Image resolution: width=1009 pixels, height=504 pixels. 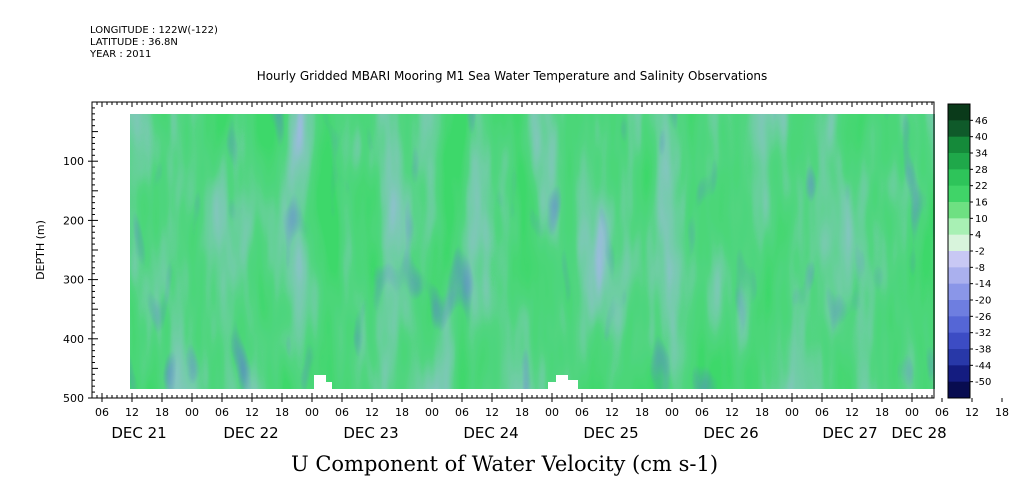 What do you see at coordinates (980, 252) in the screenshot?
I see `colorbar-label: -2` at bounding box center [980, 252].